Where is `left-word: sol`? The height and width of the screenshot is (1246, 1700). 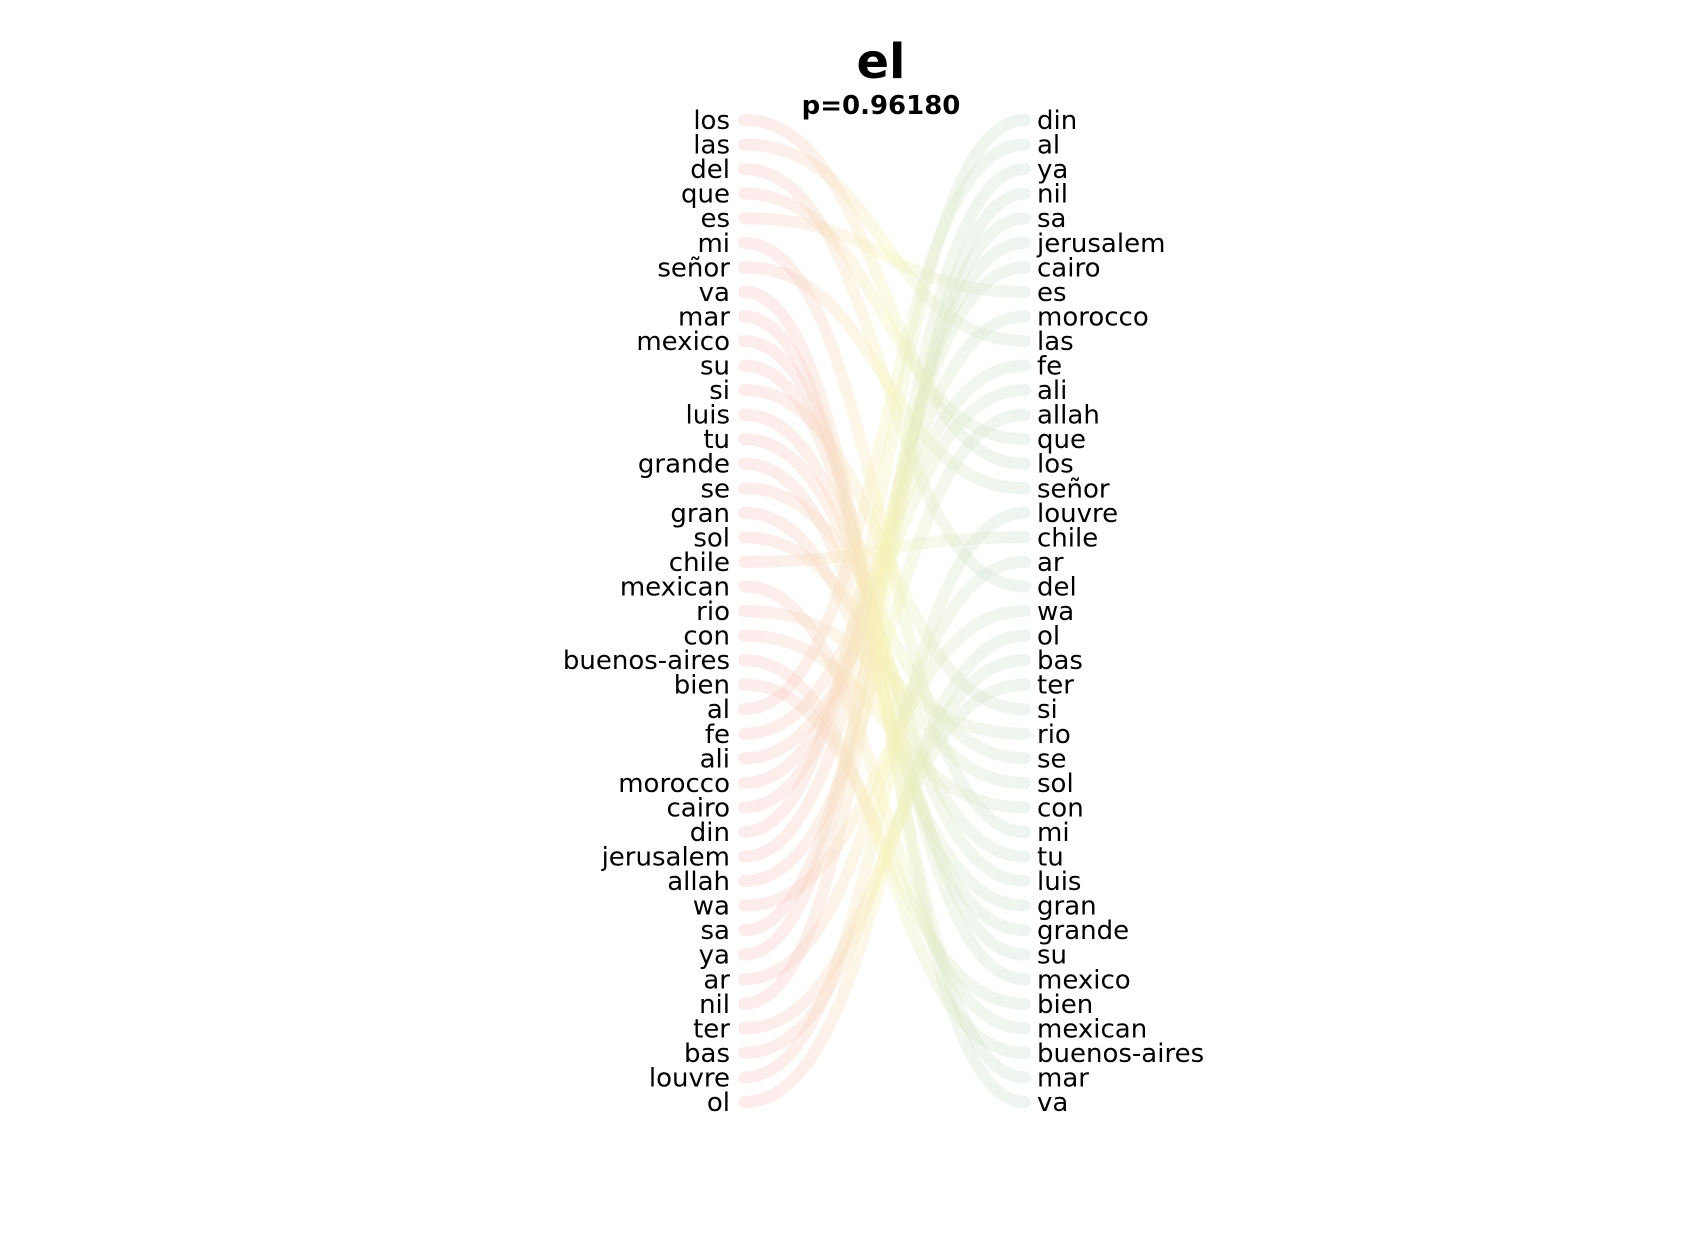 left-word: sol is located at coordinates (711, 538).